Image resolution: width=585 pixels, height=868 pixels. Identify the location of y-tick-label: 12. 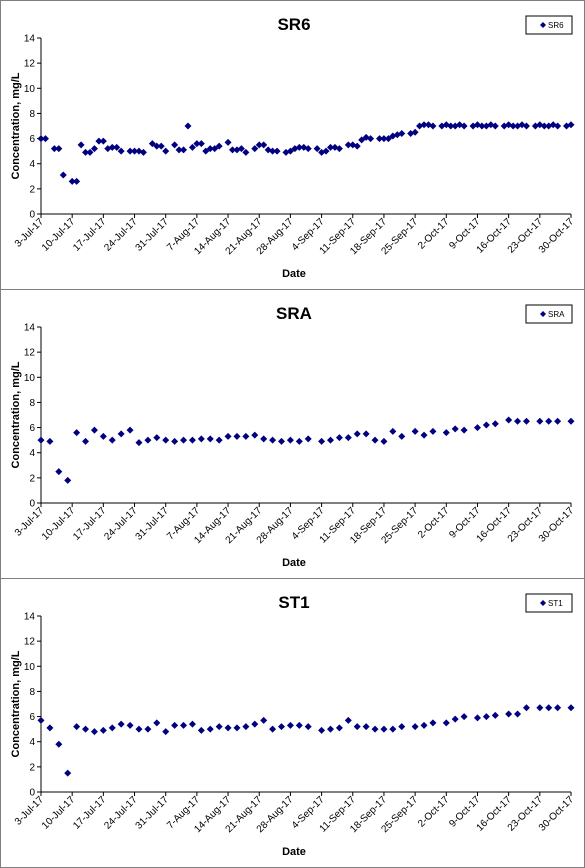
(30, 642).